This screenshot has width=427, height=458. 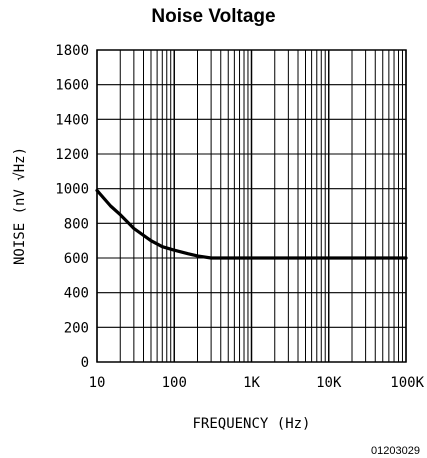 What do you see at coordinates (20, 206) in the screenshot?
I see `y-axis-label: NOISE (nV √Hz)` at bounding box center [20, 206].